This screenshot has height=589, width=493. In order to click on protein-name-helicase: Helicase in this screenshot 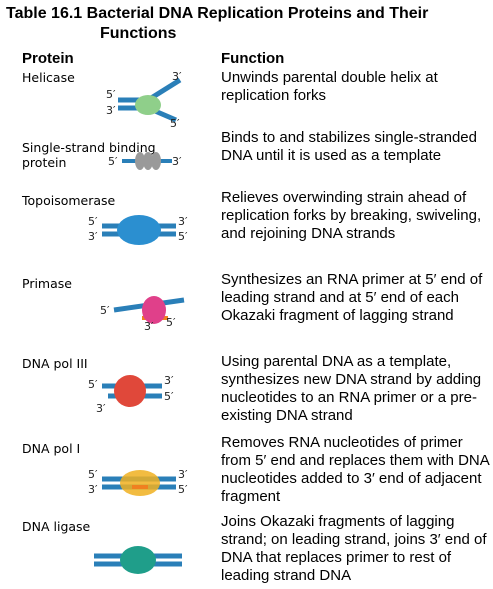, I will do `click(48, 77)`.